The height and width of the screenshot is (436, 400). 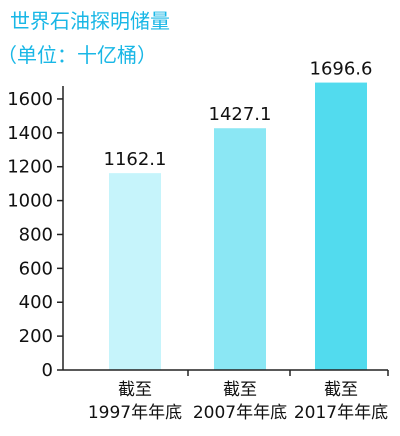 What do you see at coordinates (36, 336) in the screenshot?
I see `y-tick-label: 200` at bounding box center [36, 336].